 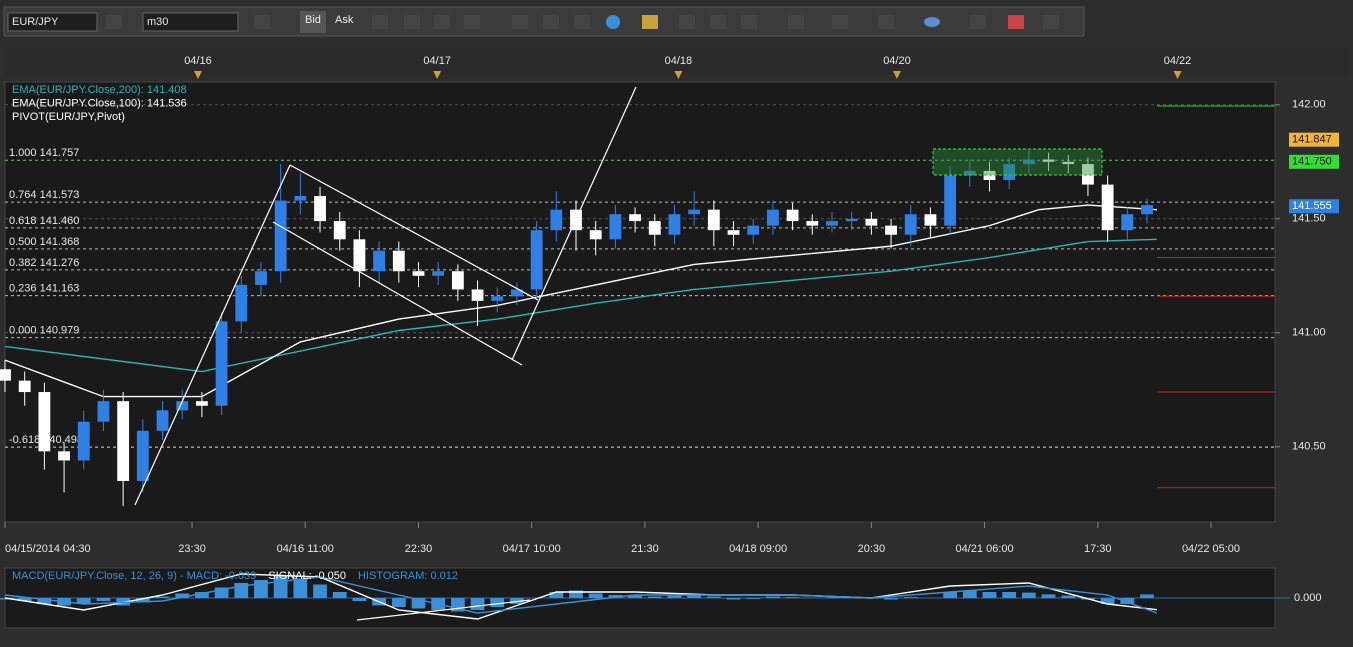 I want to click on divergence-line, so click(x=443, y=610).